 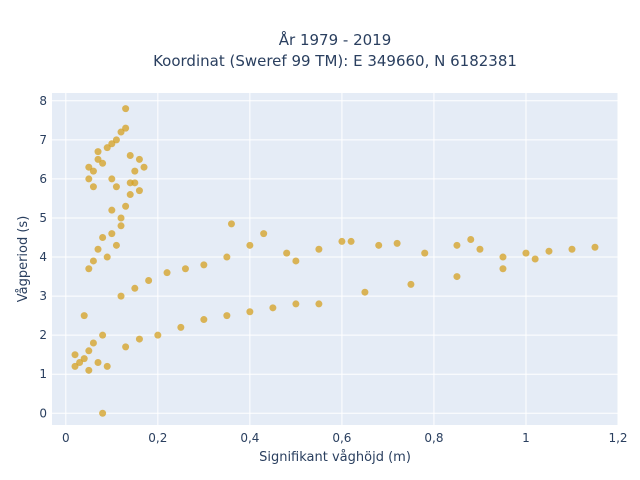 I want to click on y-axis-title: Vågperiod (s), so click(x=23, y=259).